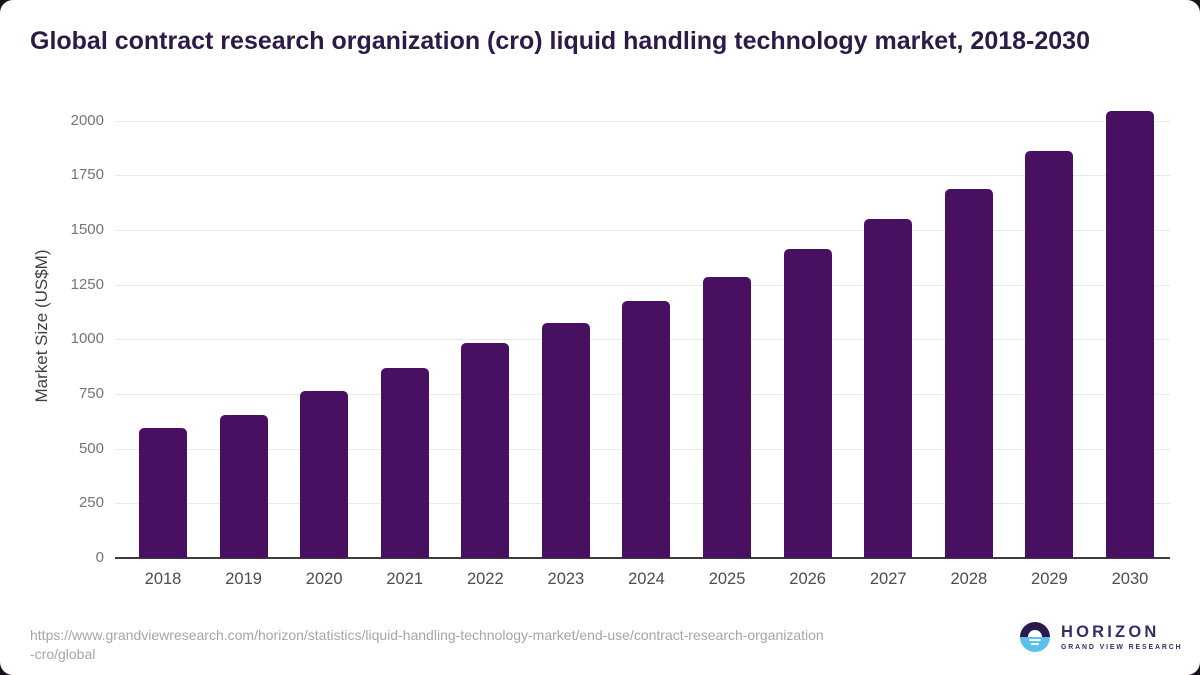 The image size is (1200, 675). What do you see at coordinates (87, 120) in the screenshot?
I see `y-tick-label-2000: 2000` at bounding box center [87, 120].